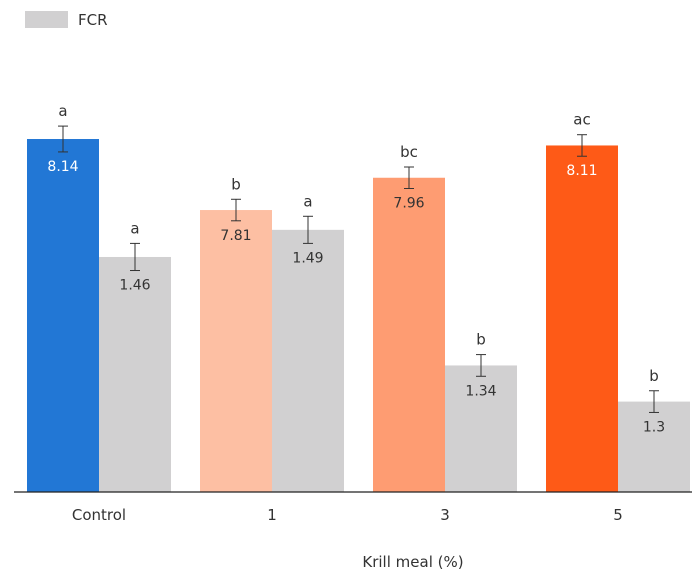  What do you see at coordinates (272, 515) in the screenshot?
I see `x-tick-label-1: 1` at bounding box center [272, 515].